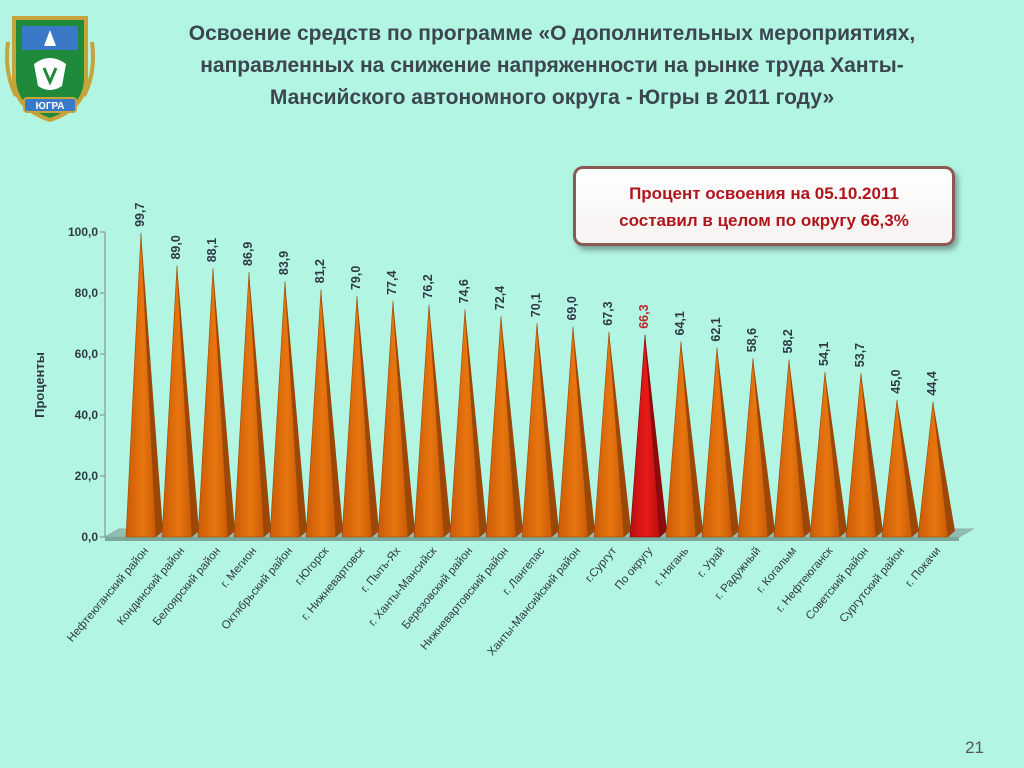 This screenshot has height=768, width=1024. I want to click on y-tick-label: 40,0, so click(87, 415).